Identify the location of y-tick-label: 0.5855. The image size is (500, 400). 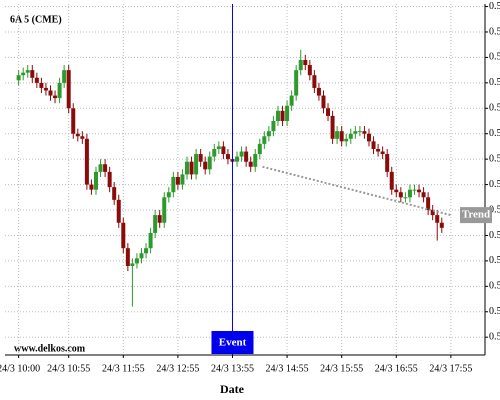
(494, 336).